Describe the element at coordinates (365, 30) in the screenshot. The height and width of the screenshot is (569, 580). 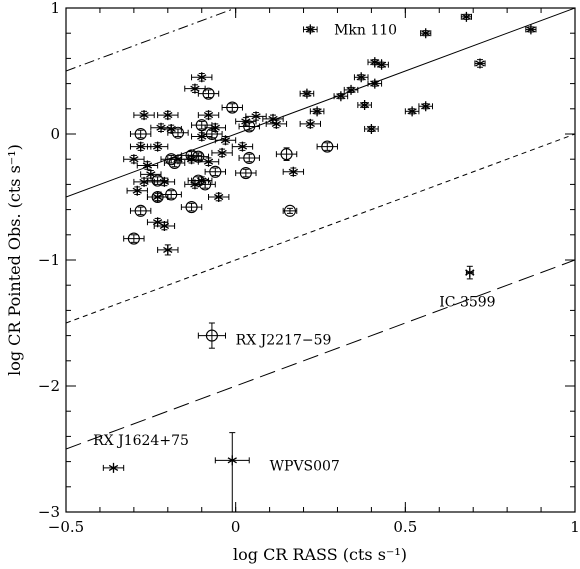
I see `annotation-label: Mkn 110` at that location.